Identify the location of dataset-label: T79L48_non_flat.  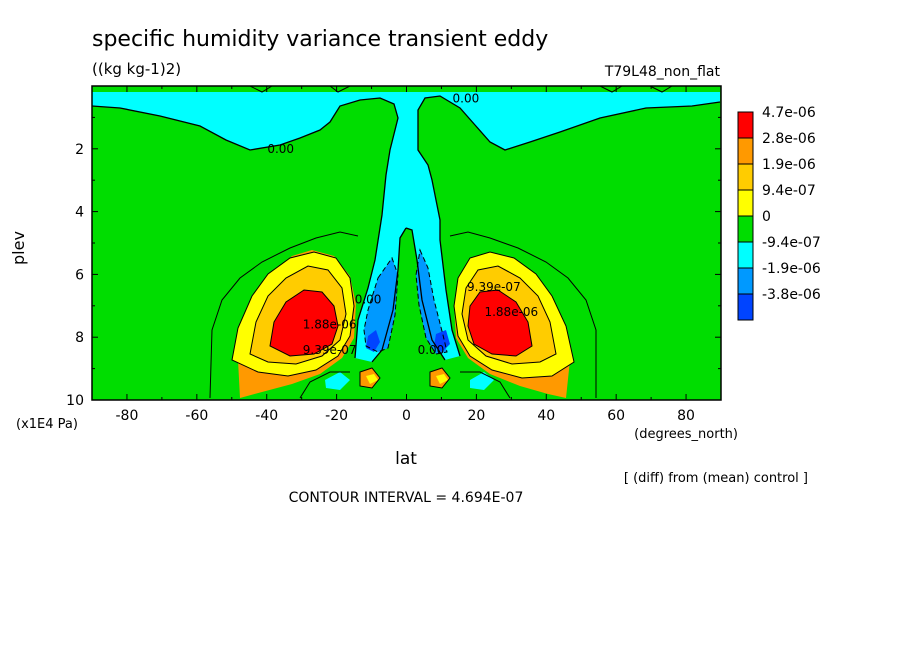
(662, 72).